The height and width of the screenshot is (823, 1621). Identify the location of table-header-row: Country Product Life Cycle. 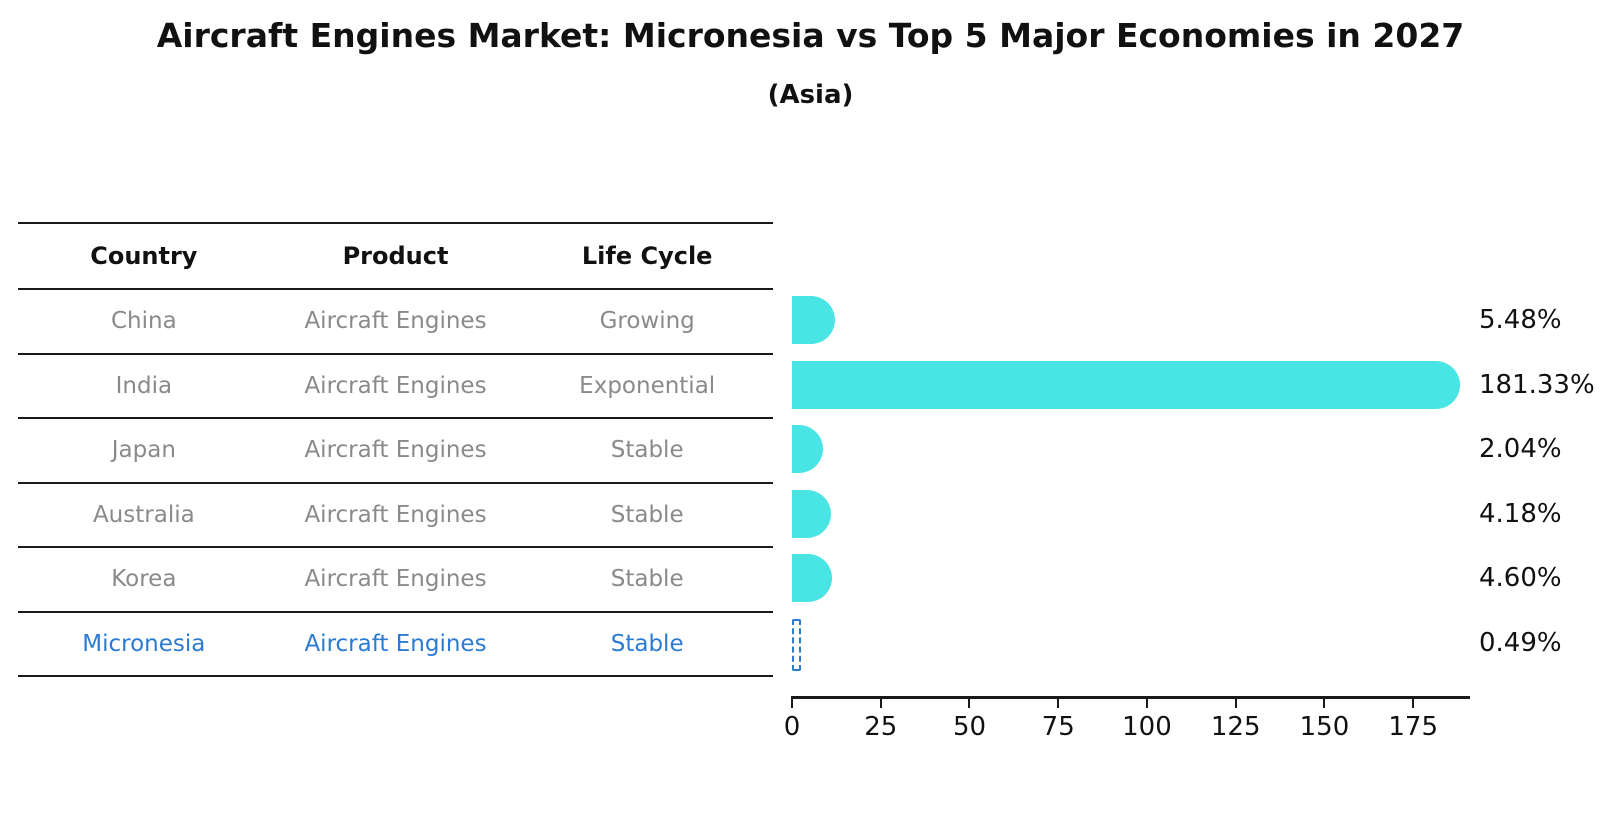
(395, 257).